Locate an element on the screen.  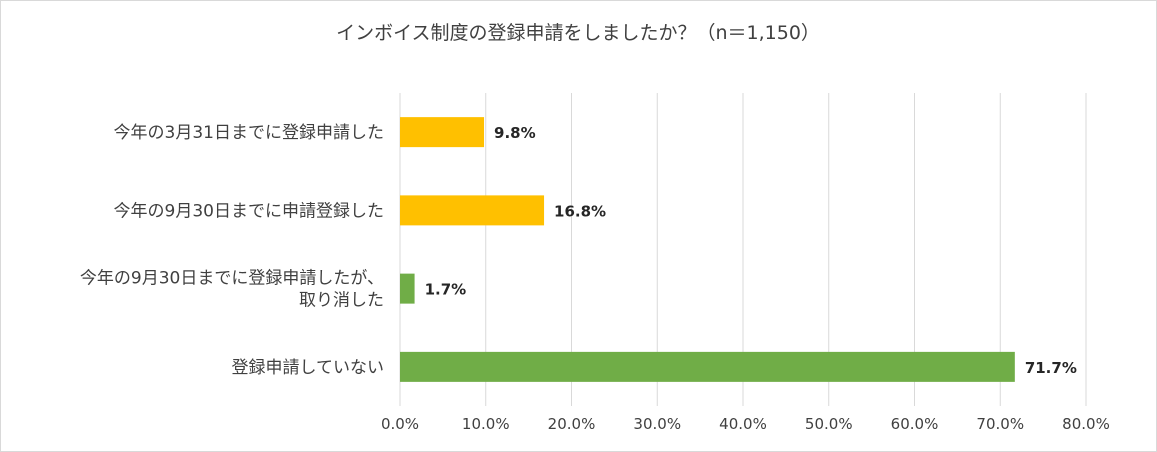
x-tick-label: 0.0% is located at coordinates (400, 424).